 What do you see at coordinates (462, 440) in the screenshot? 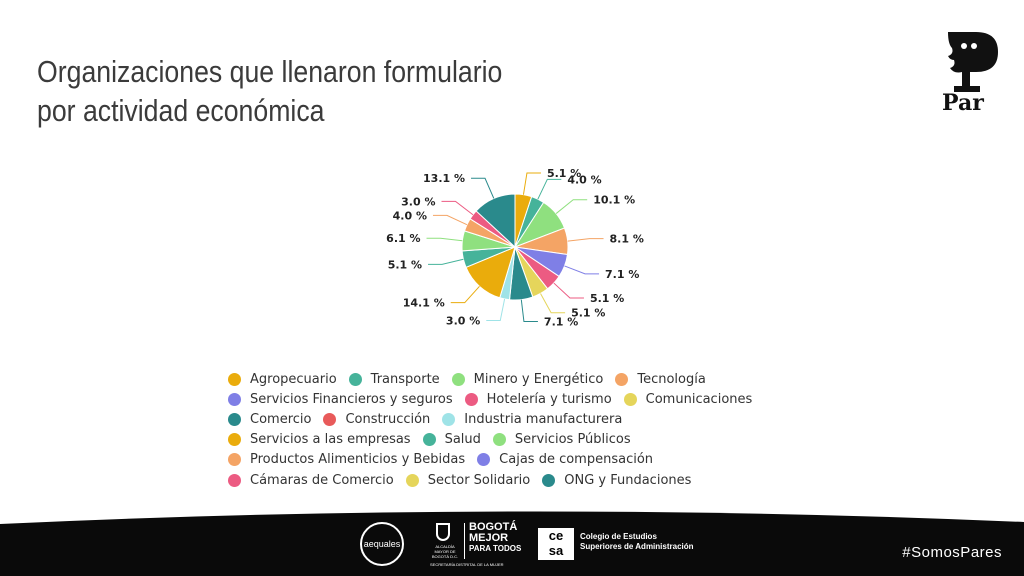
I see `legend-label: Salud` at bounding box center [462, 440].